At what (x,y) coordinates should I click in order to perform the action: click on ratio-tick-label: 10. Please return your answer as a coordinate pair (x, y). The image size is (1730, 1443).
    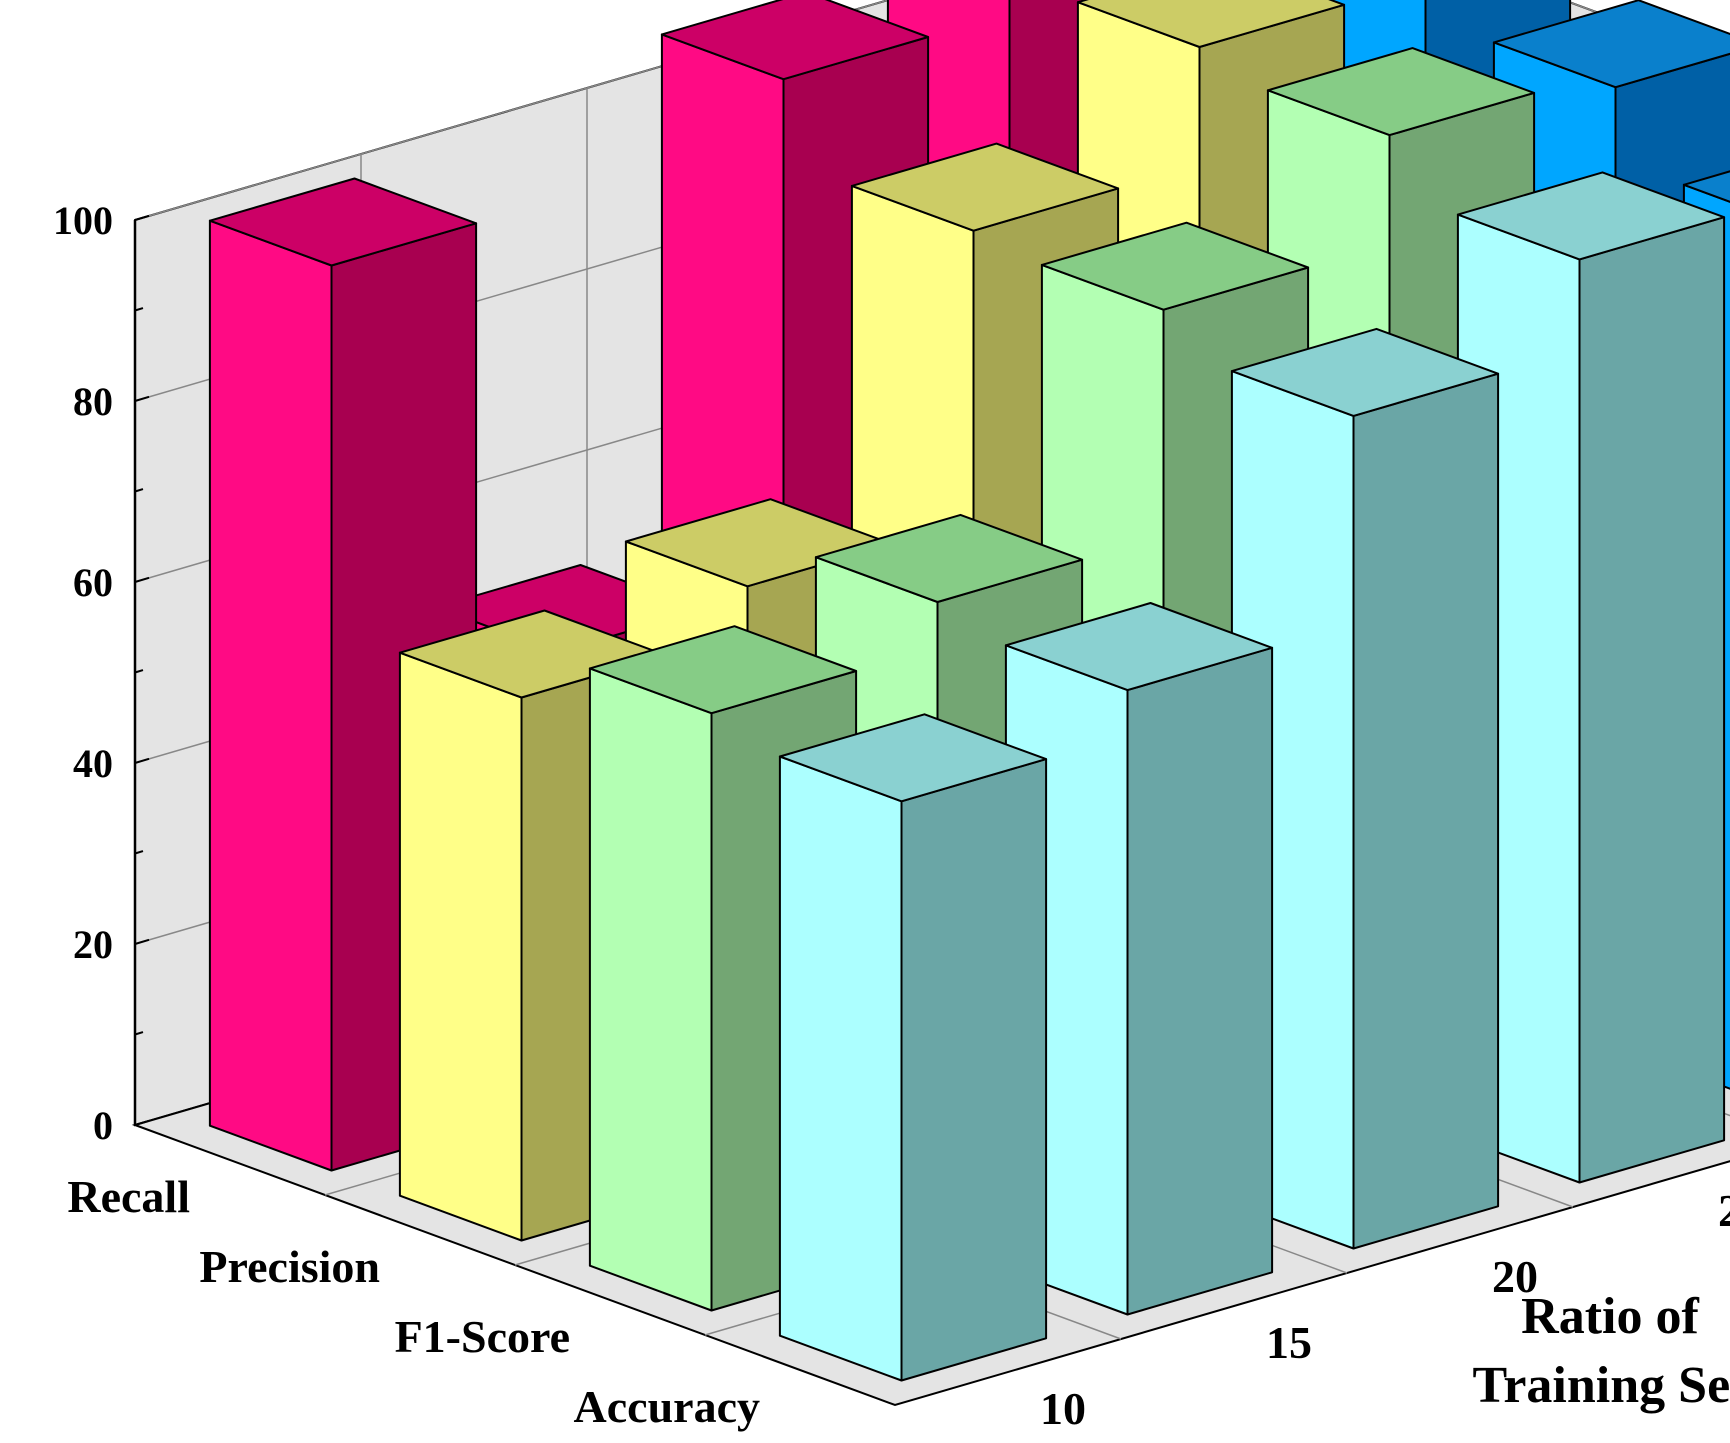
    Looking at the image, I should click on (1063, 1408).